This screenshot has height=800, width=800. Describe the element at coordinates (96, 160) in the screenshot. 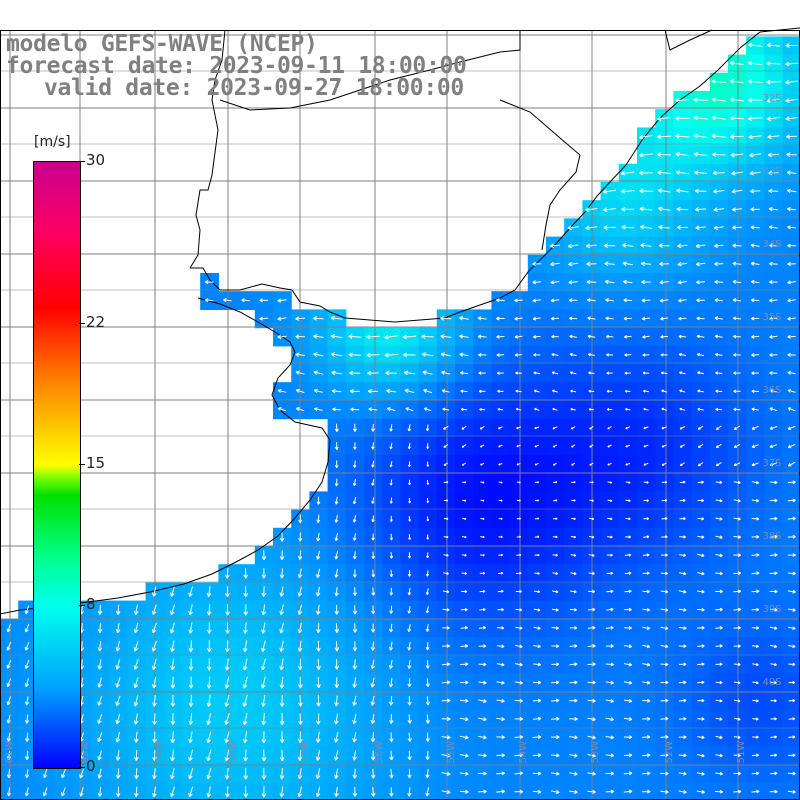

I see `colorbar-tick-label: 30` at that location.